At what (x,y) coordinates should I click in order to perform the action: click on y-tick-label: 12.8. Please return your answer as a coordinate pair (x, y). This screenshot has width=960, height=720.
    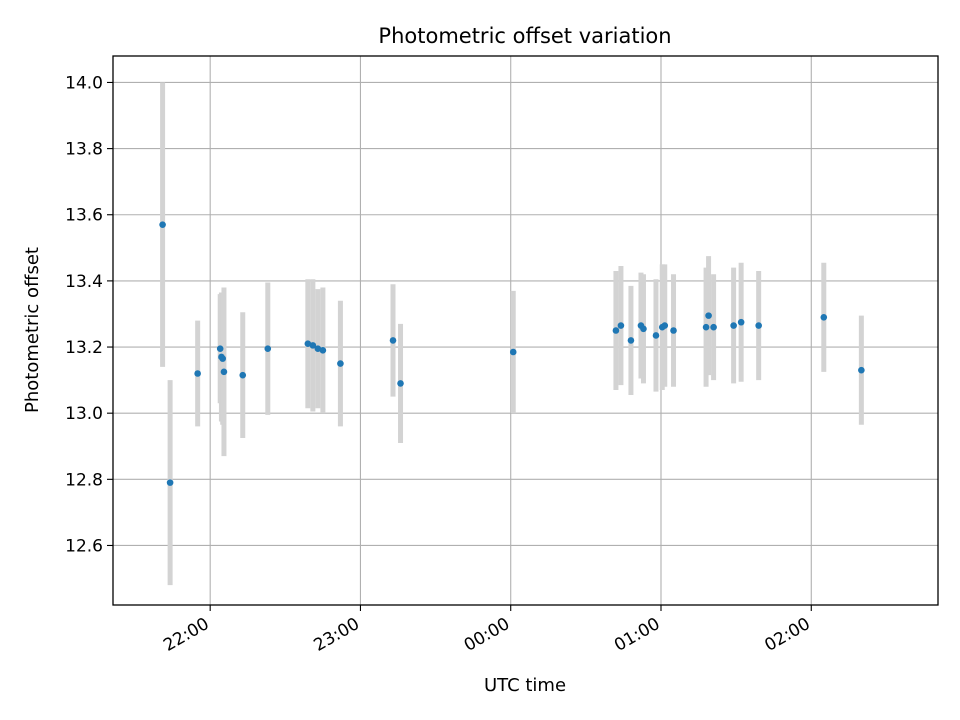
    Looking at the image, I should click on (84, 480).